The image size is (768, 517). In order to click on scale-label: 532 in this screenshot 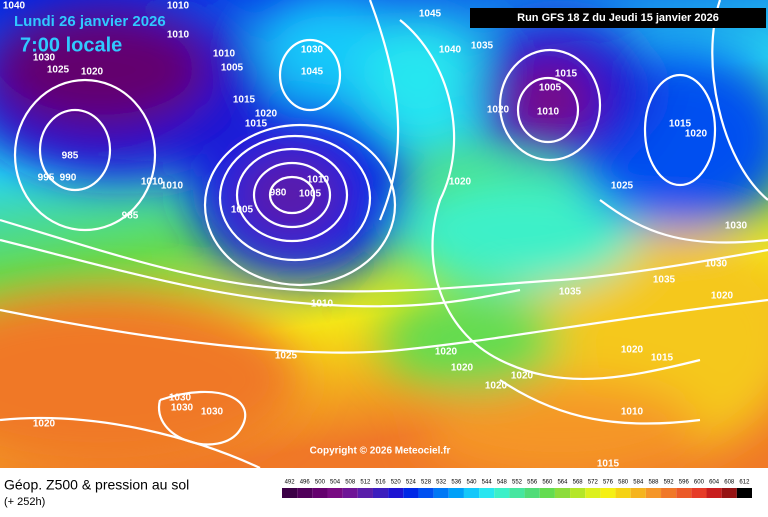, I will do `click(441, 483)`.